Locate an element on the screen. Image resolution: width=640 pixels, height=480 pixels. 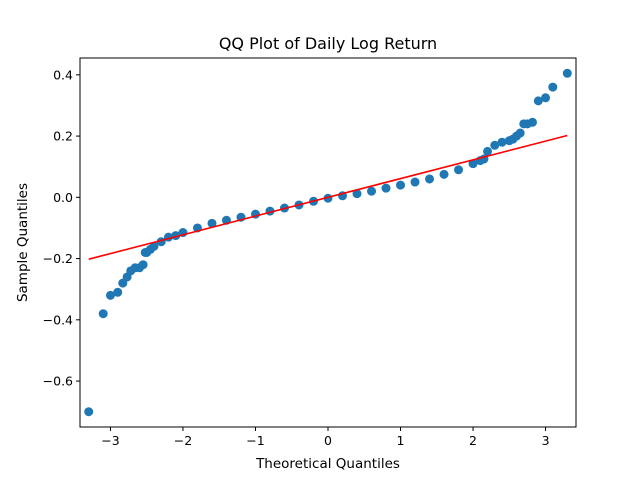
y-tick-label: 0.2 is located at coordinates (63, 136).